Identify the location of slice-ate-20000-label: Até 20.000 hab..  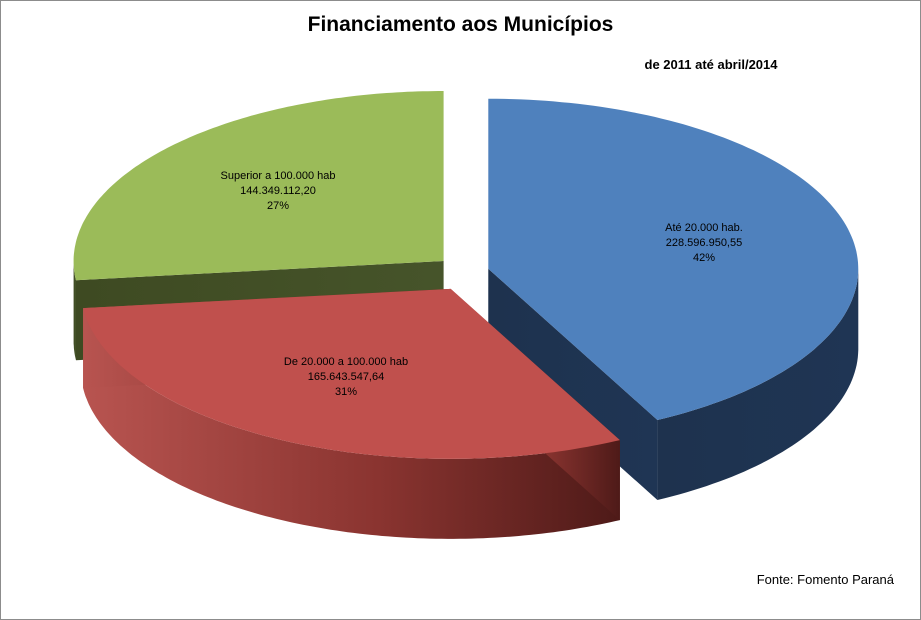
(704, 228).